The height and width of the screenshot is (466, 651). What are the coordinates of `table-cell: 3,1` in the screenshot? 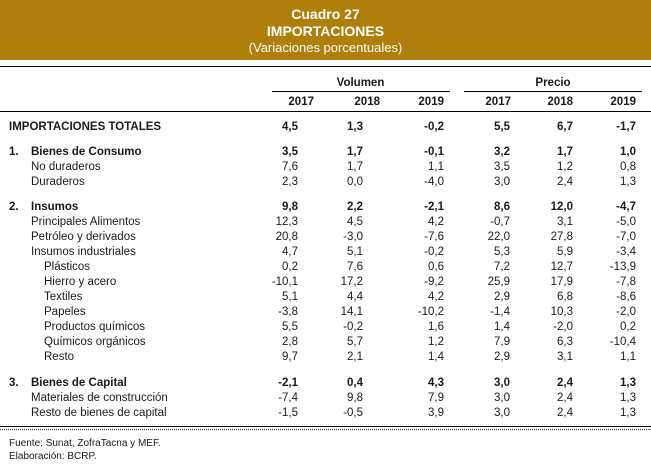 It's located at (565, 357).